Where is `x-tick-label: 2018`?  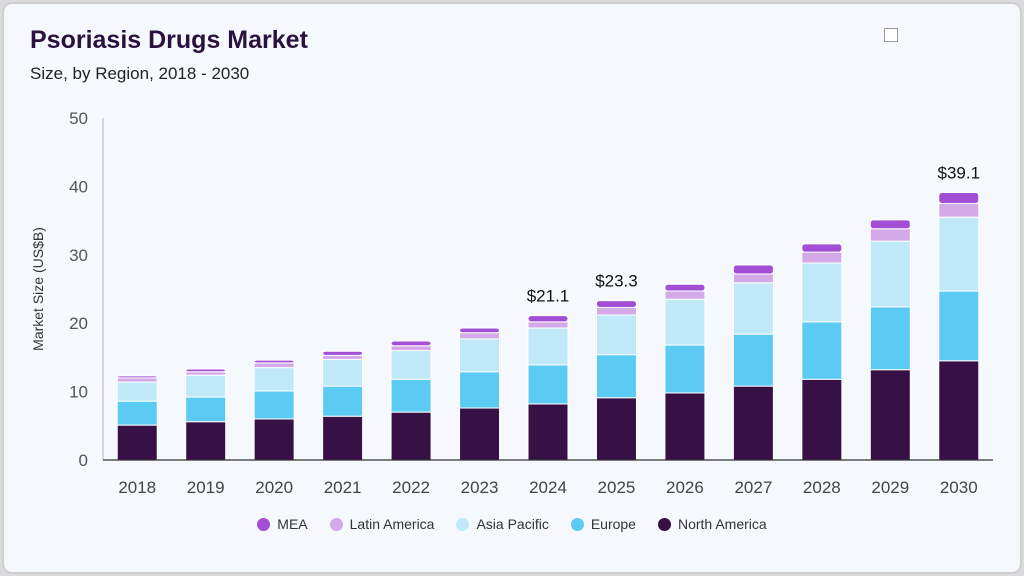
x-tick-label: 2018 is located at coordinates (137, 487).